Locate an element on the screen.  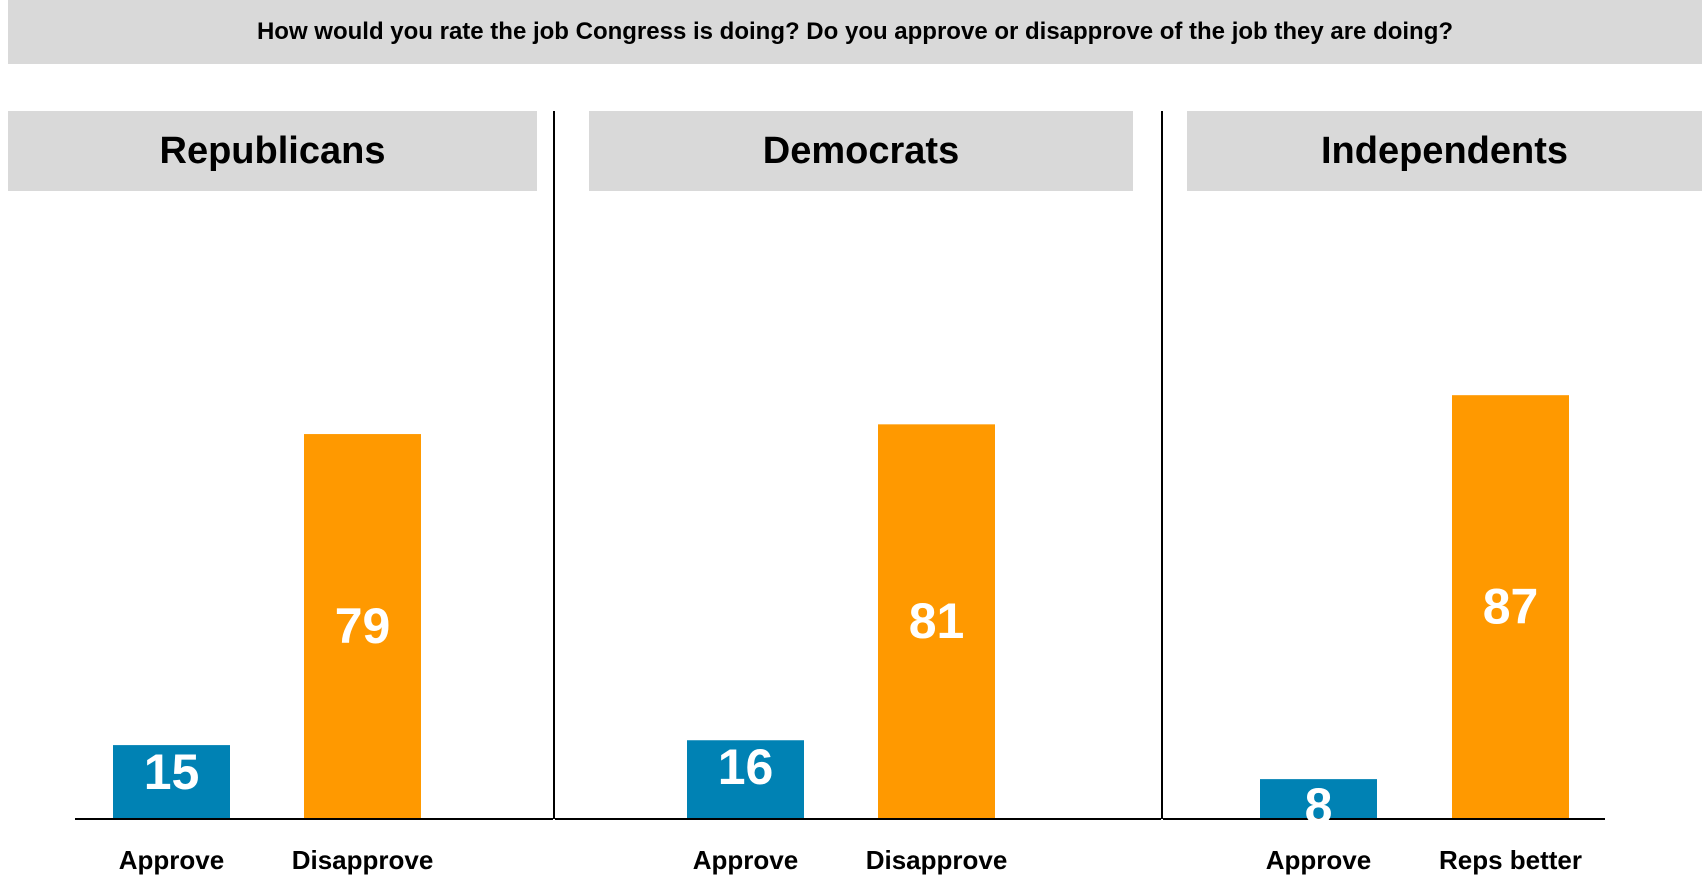
bar-value-label: 16 is located at coordinates (746, 767).